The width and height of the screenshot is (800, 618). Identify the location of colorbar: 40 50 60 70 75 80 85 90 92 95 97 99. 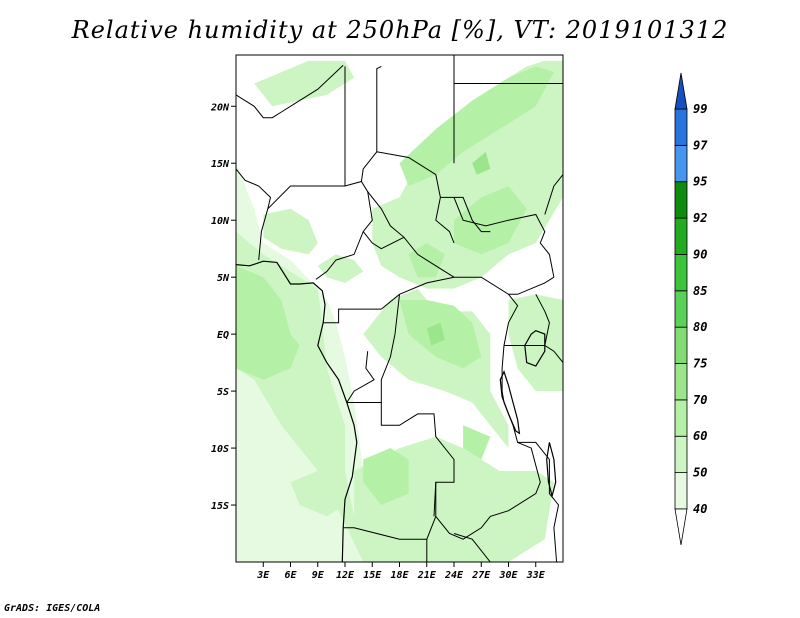
(691, 309).